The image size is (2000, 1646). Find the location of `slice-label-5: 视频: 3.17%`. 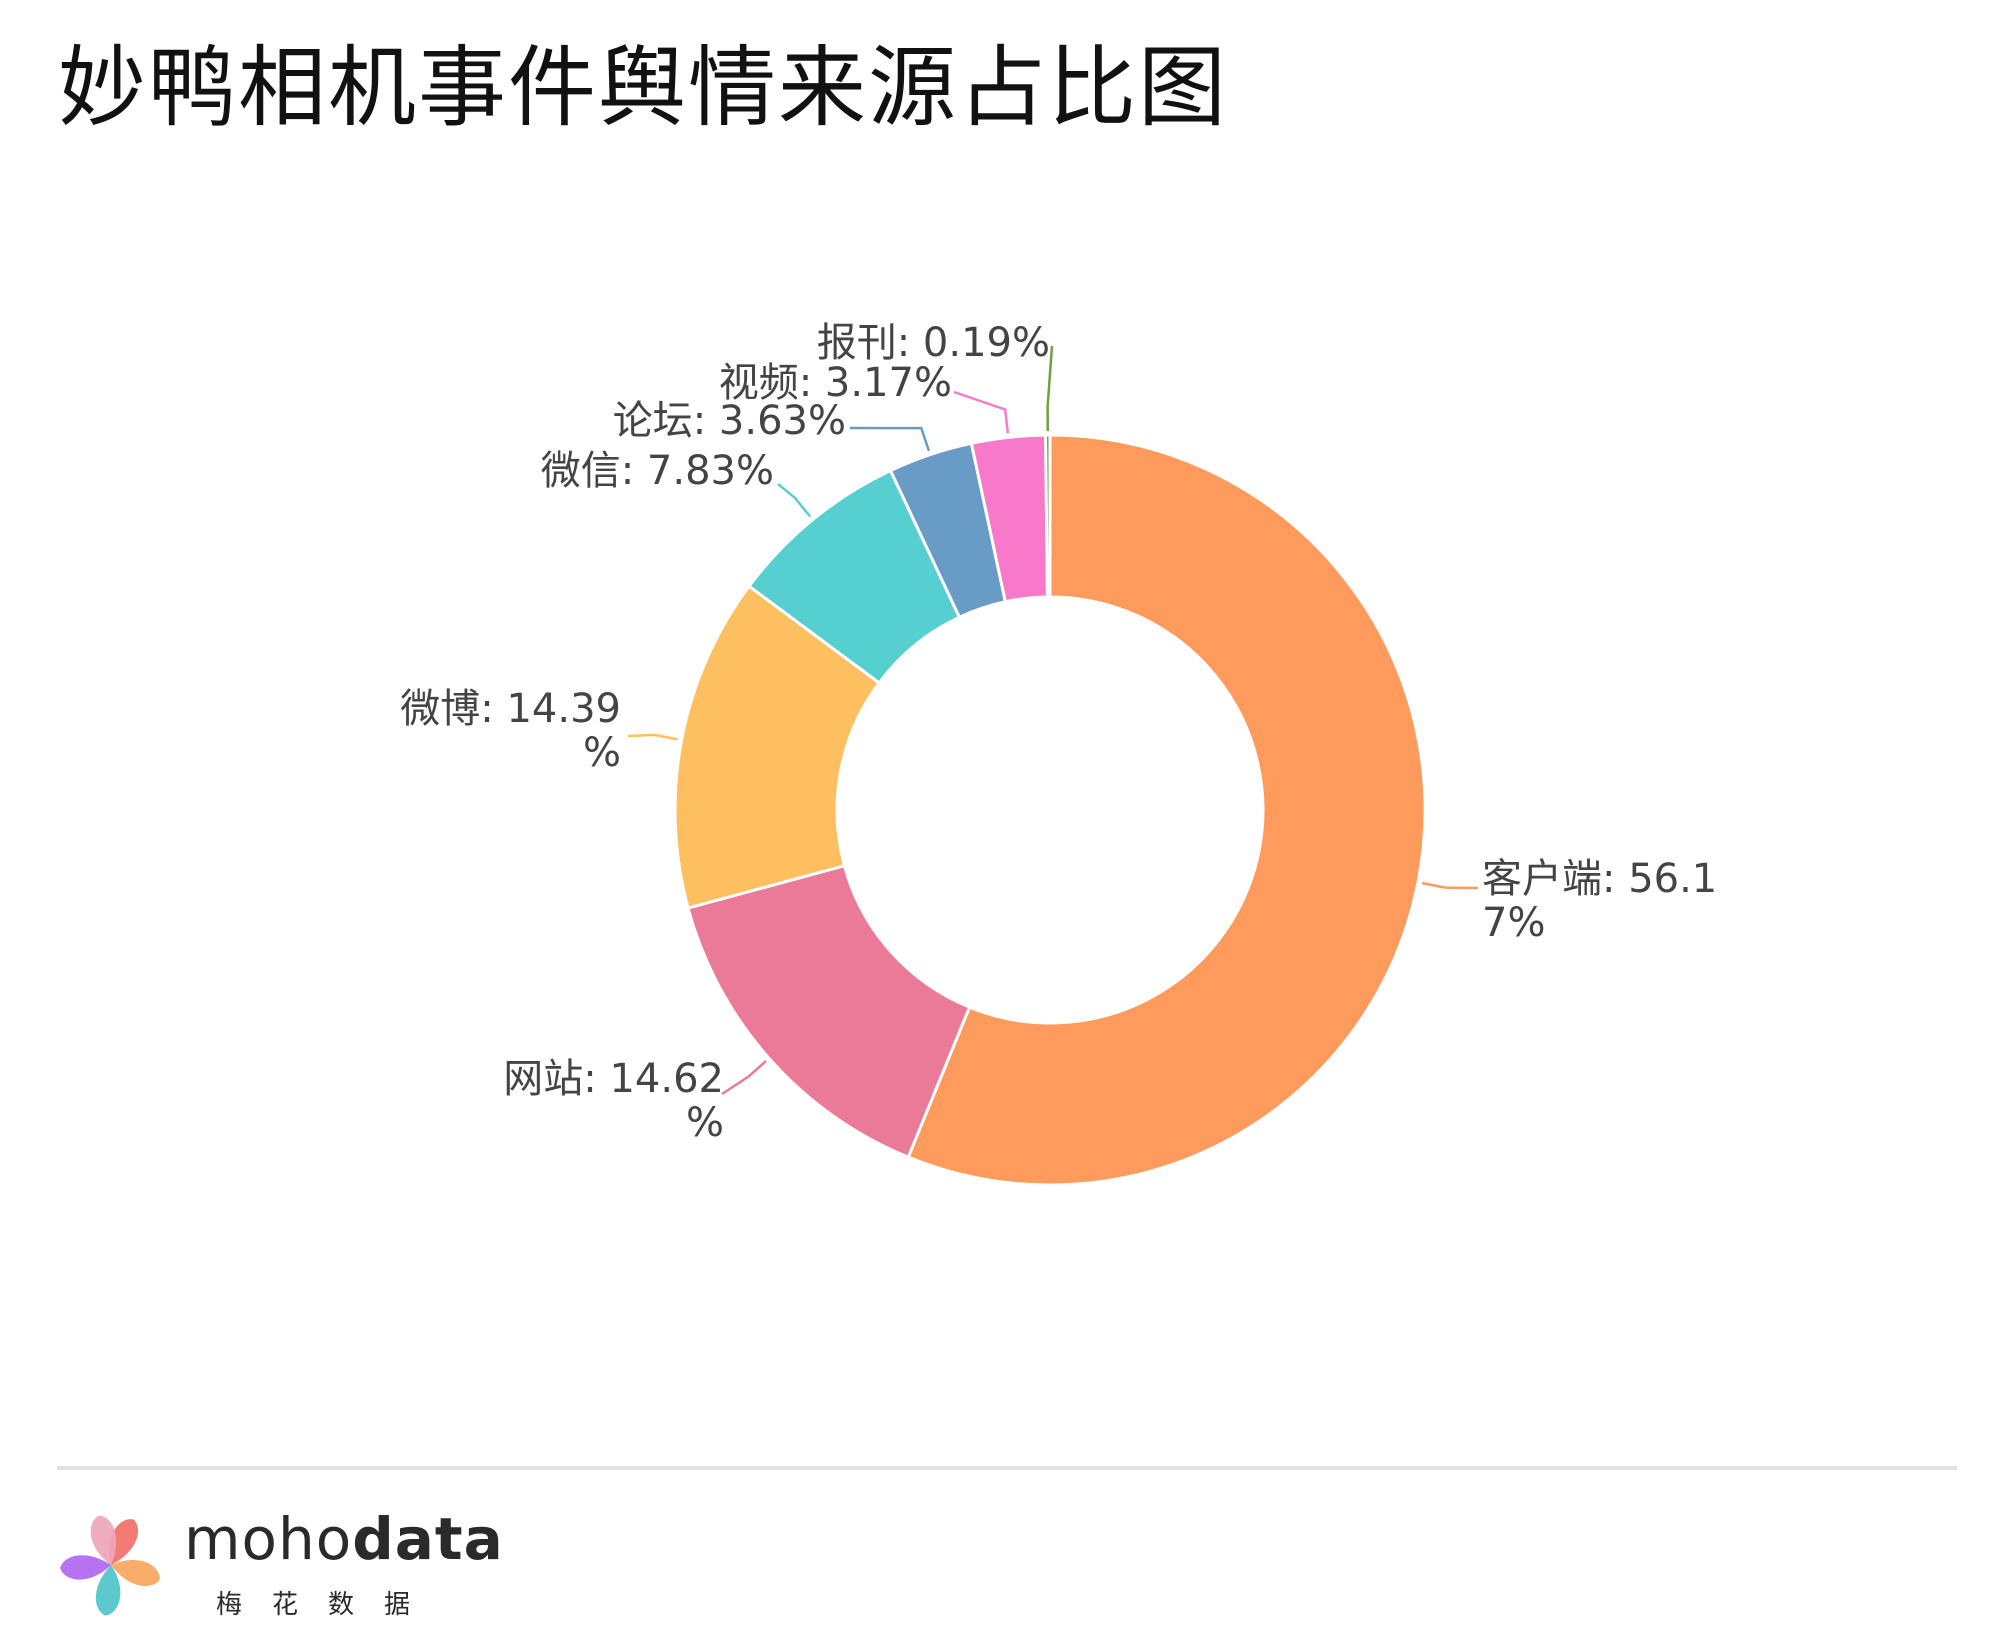

slice-label-5: 视频: 3.17% is located at coordinates (835, 383).